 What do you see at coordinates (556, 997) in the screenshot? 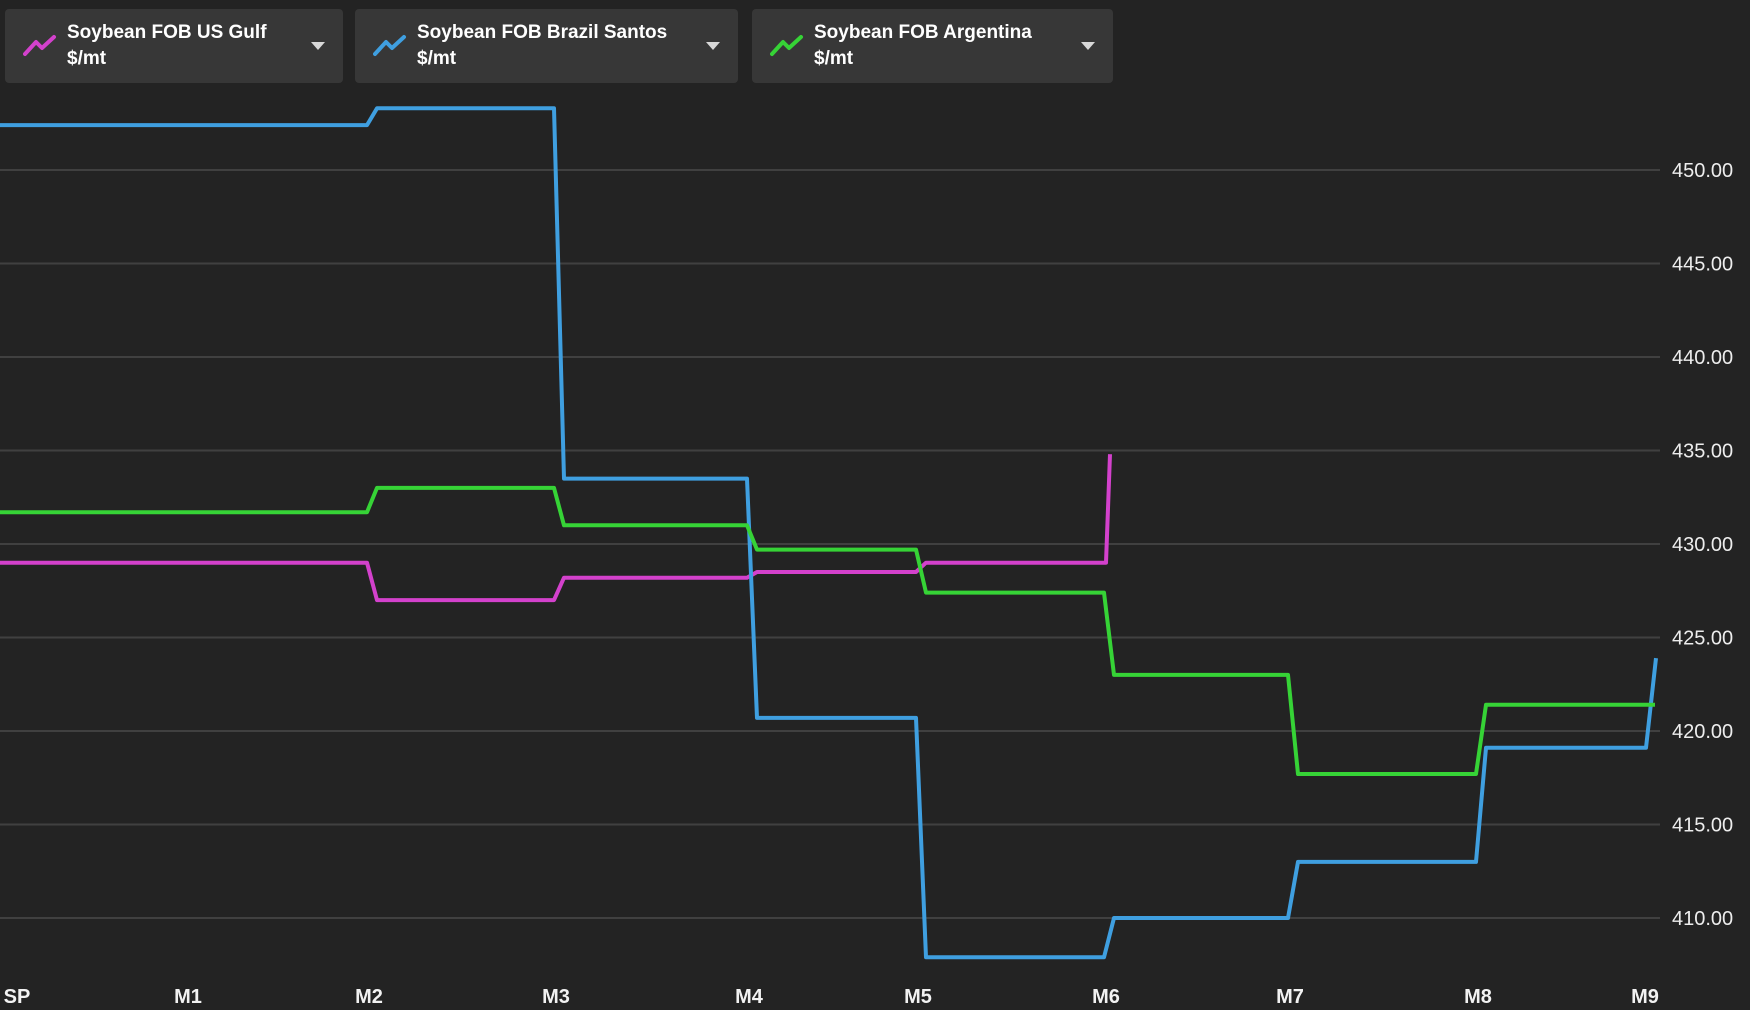
I see `x-axis-label: M3` at bounding box center [556, 997].